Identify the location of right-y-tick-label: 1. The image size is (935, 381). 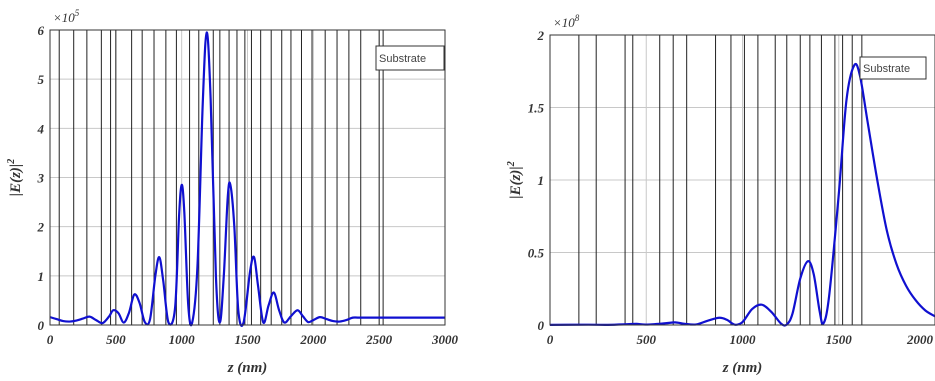
(541, 180).